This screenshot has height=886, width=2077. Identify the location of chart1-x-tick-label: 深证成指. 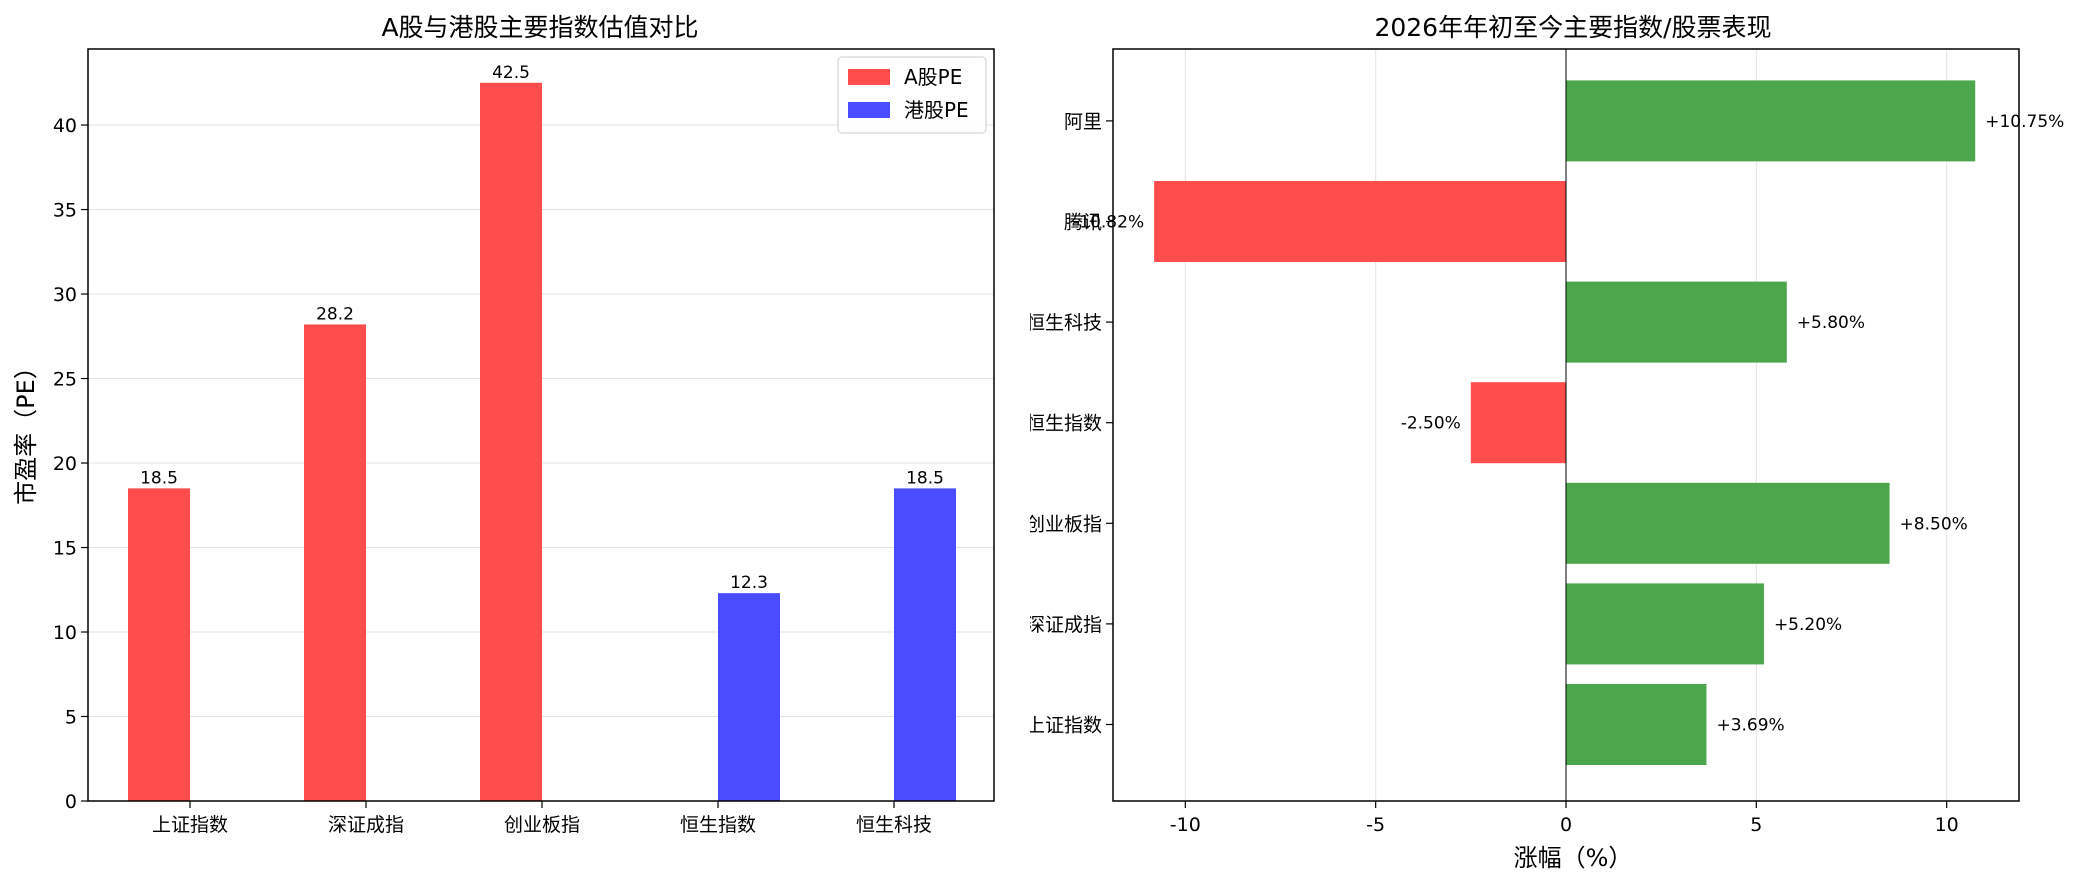
(366, 825).